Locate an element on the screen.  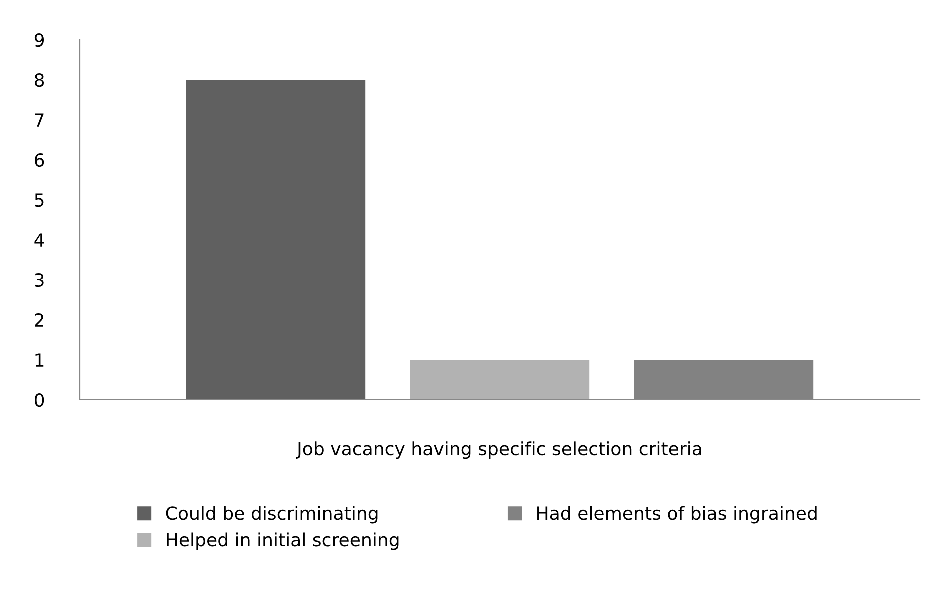
legend-label: Had elements of bias ingrained is located at coordinates (677, 515).